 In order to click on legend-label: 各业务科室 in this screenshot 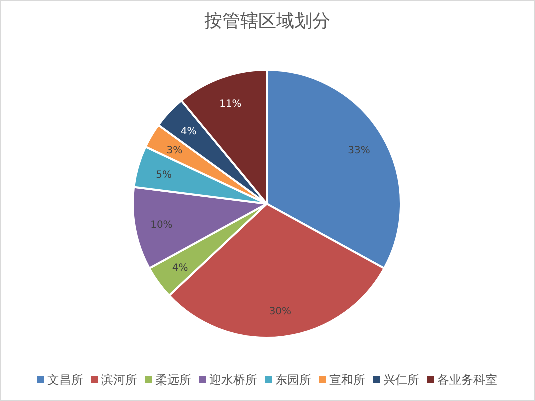, I will do `click(468, 380)`.